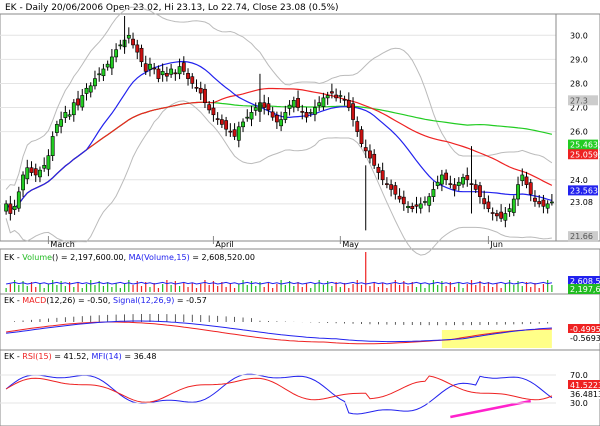  I want to click on rsi-body, so click(279, 396).